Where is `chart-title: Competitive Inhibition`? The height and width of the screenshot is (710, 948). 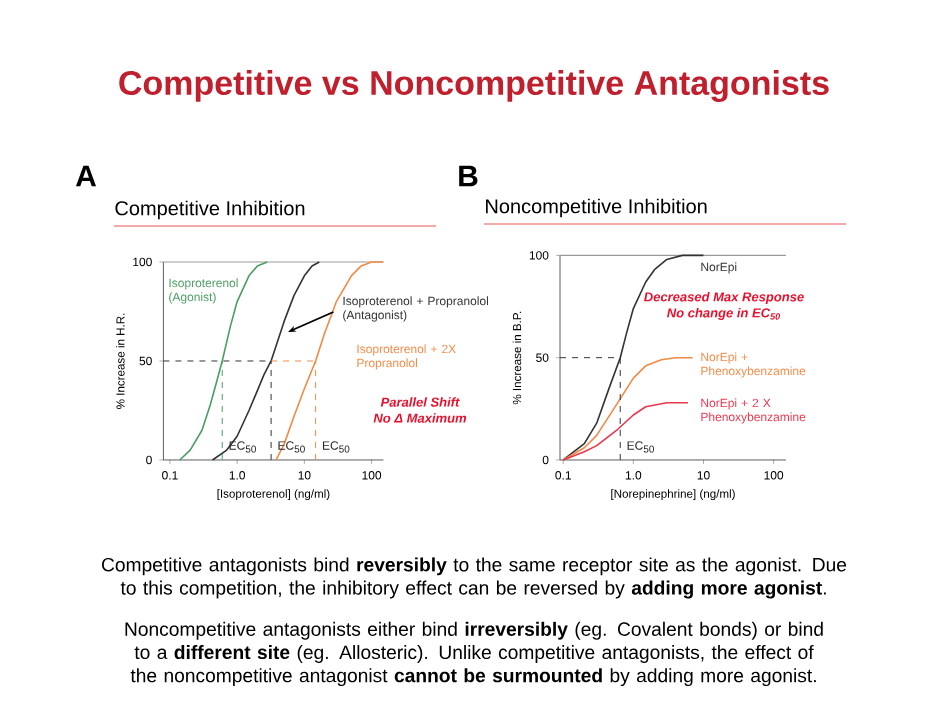 chart-title: Competitive Inhibition is located at coordinates (210, 210).